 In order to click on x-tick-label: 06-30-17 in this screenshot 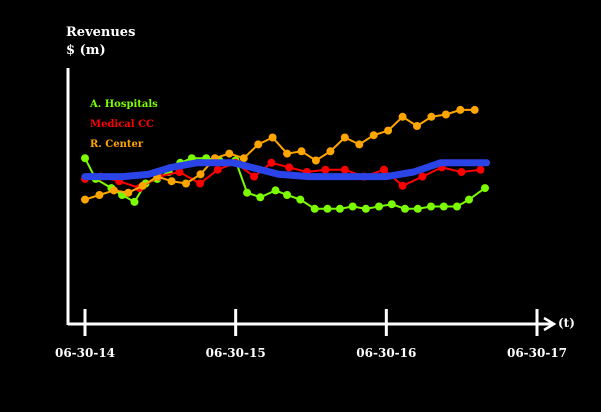, I will do `click(537, 353)`.